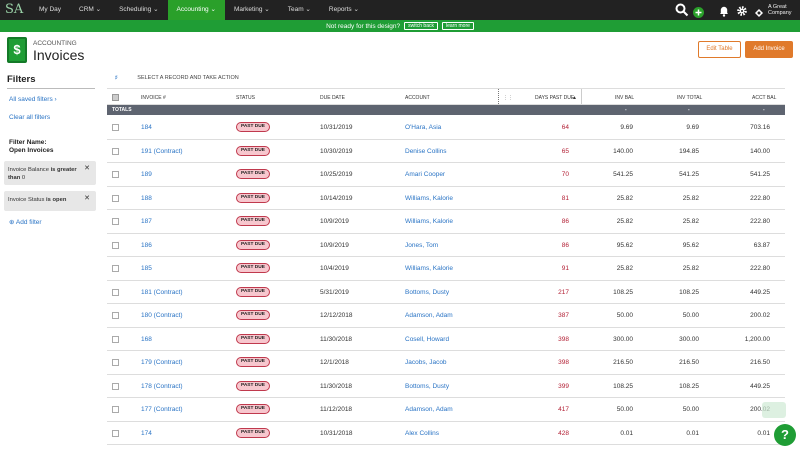 The image size is (800, 450). What do you see at coordinates (146, 268) in the screenshot?
I see `invoice-number-link: 185` at bounding box center [146, 268].